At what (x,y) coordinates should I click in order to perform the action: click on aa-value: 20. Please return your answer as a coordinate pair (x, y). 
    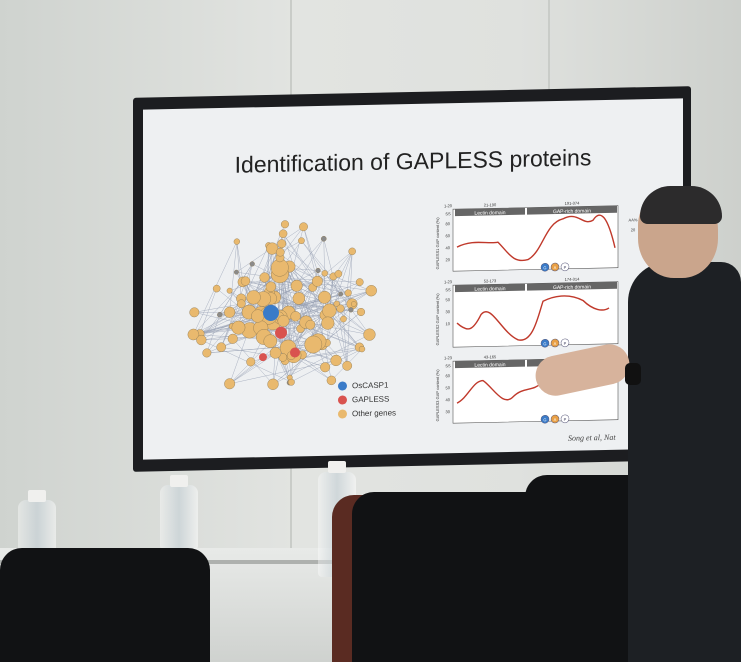
    Looking at the image, I should click on (633, 229).